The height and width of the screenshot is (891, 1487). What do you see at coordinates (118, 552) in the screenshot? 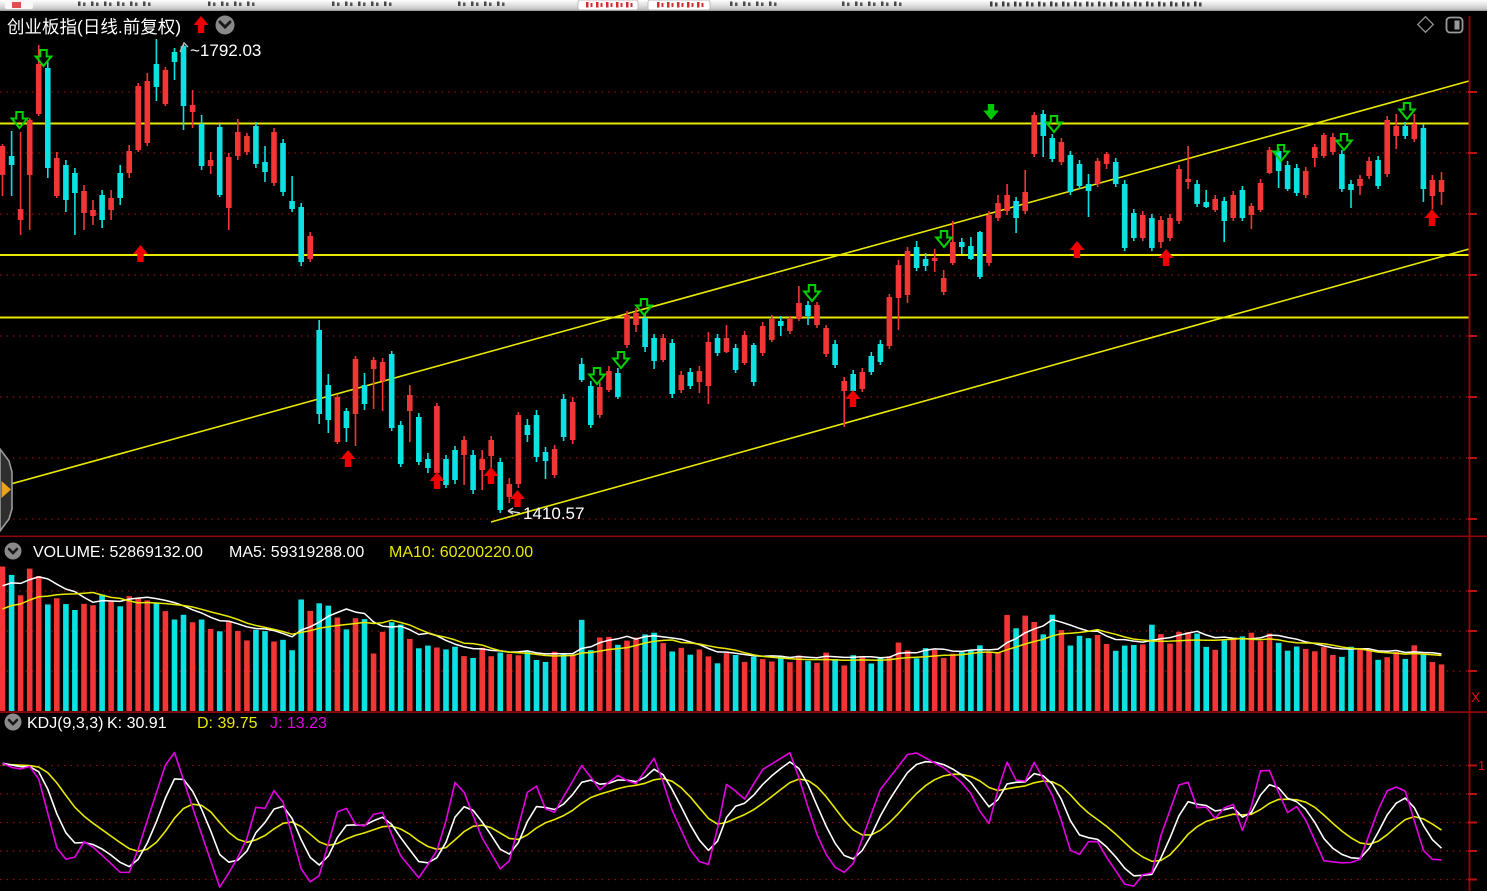
I see `svg-text: VOLUME: 52869132.00` at bounding box center [118, 552].